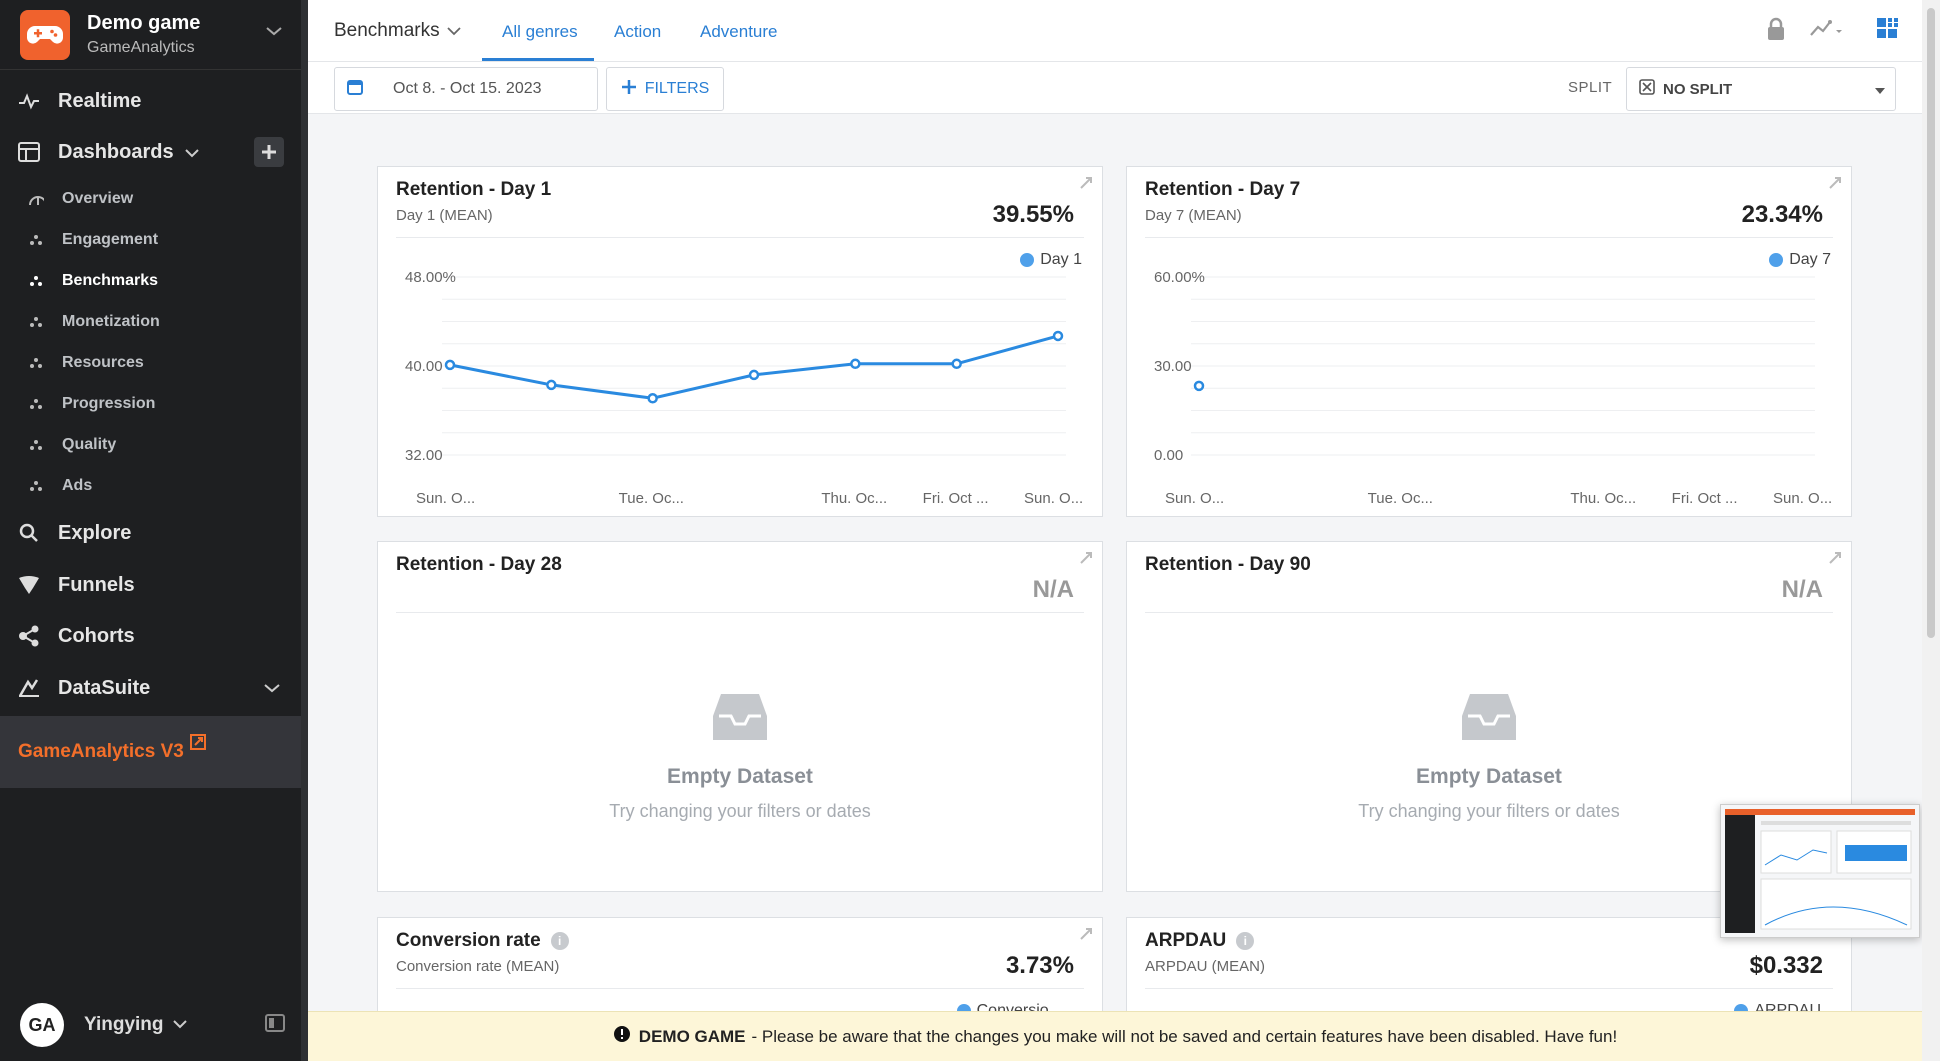  What do you see at coordinates (275, 1025) in the screenshot?
I see `collapse-sidebar-icon` at bounding box center [275, 1025].